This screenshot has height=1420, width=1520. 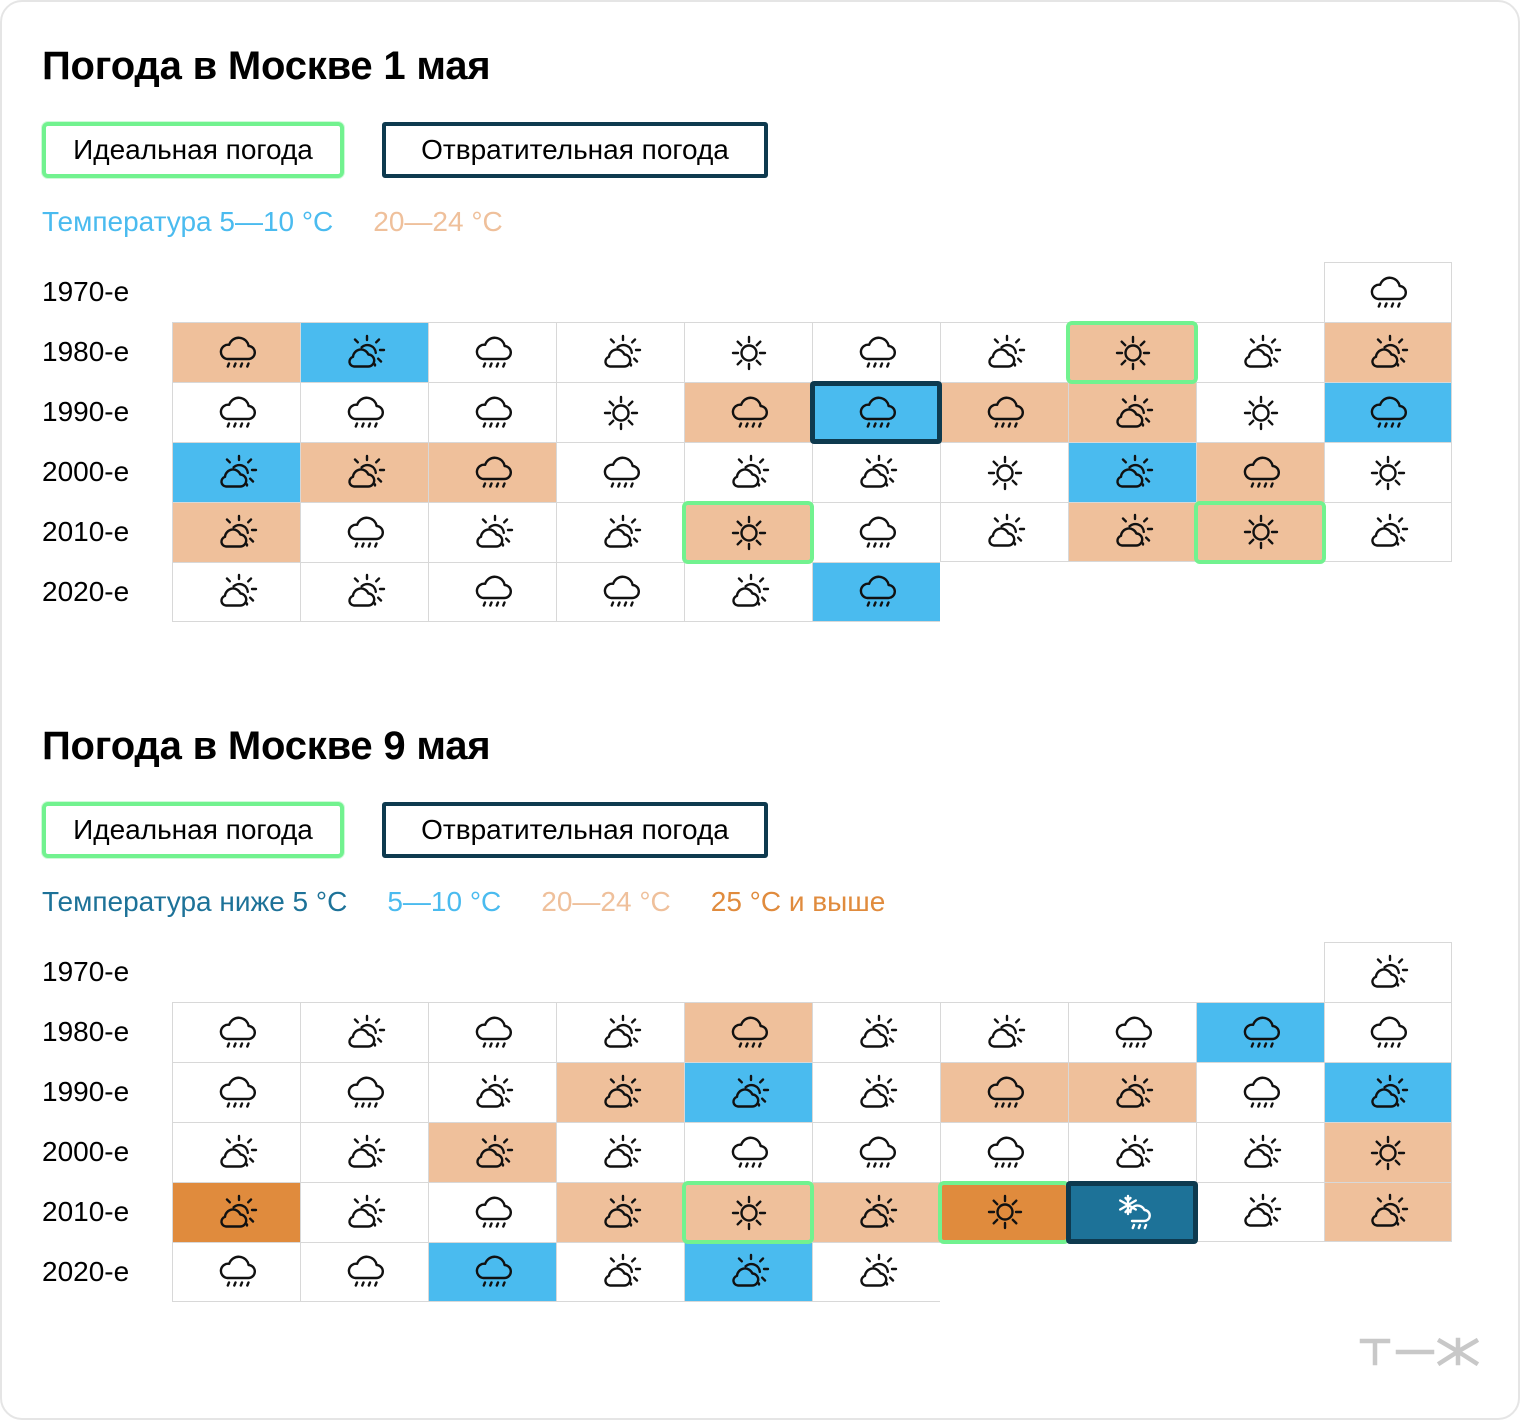 What do you see at coordinates (798, 901) in the screenshot?
I see `legend-item-25-plus: 25 °C и выше` at bounding box center [798, 901].